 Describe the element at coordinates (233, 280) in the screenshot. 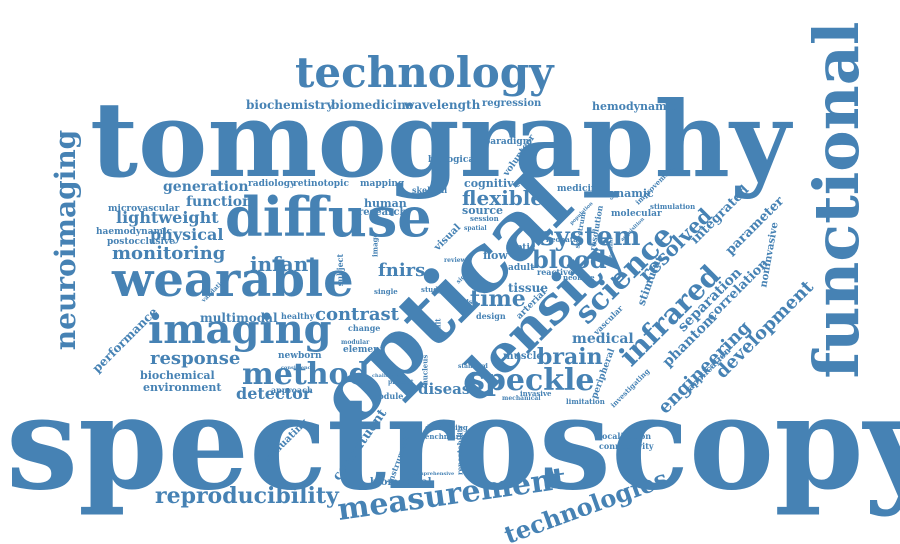

I see `word-wearable: wearable` at that location.